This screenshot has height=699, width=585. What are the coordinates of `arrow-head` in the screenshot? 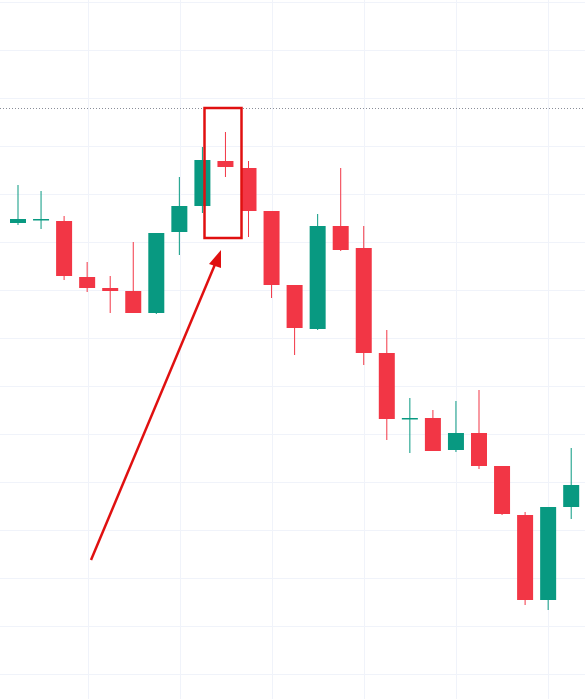 It's located at (215, 259).